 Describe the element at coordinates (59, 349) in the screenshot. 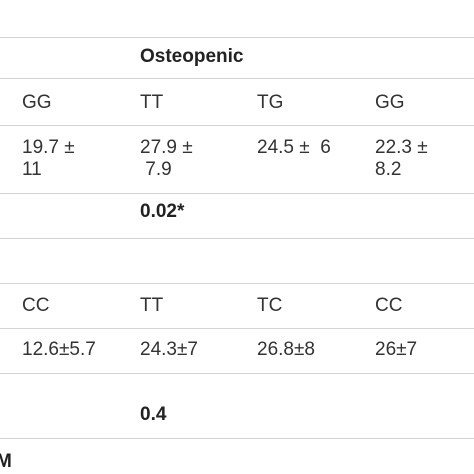

I see `cell: 12.6±5.7` at that location.